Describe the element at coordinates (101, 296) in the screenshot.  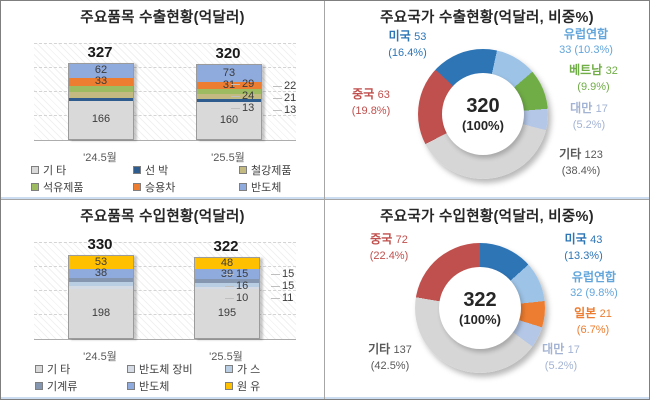
I see `stacked-bar: 198 38 53` at that location.